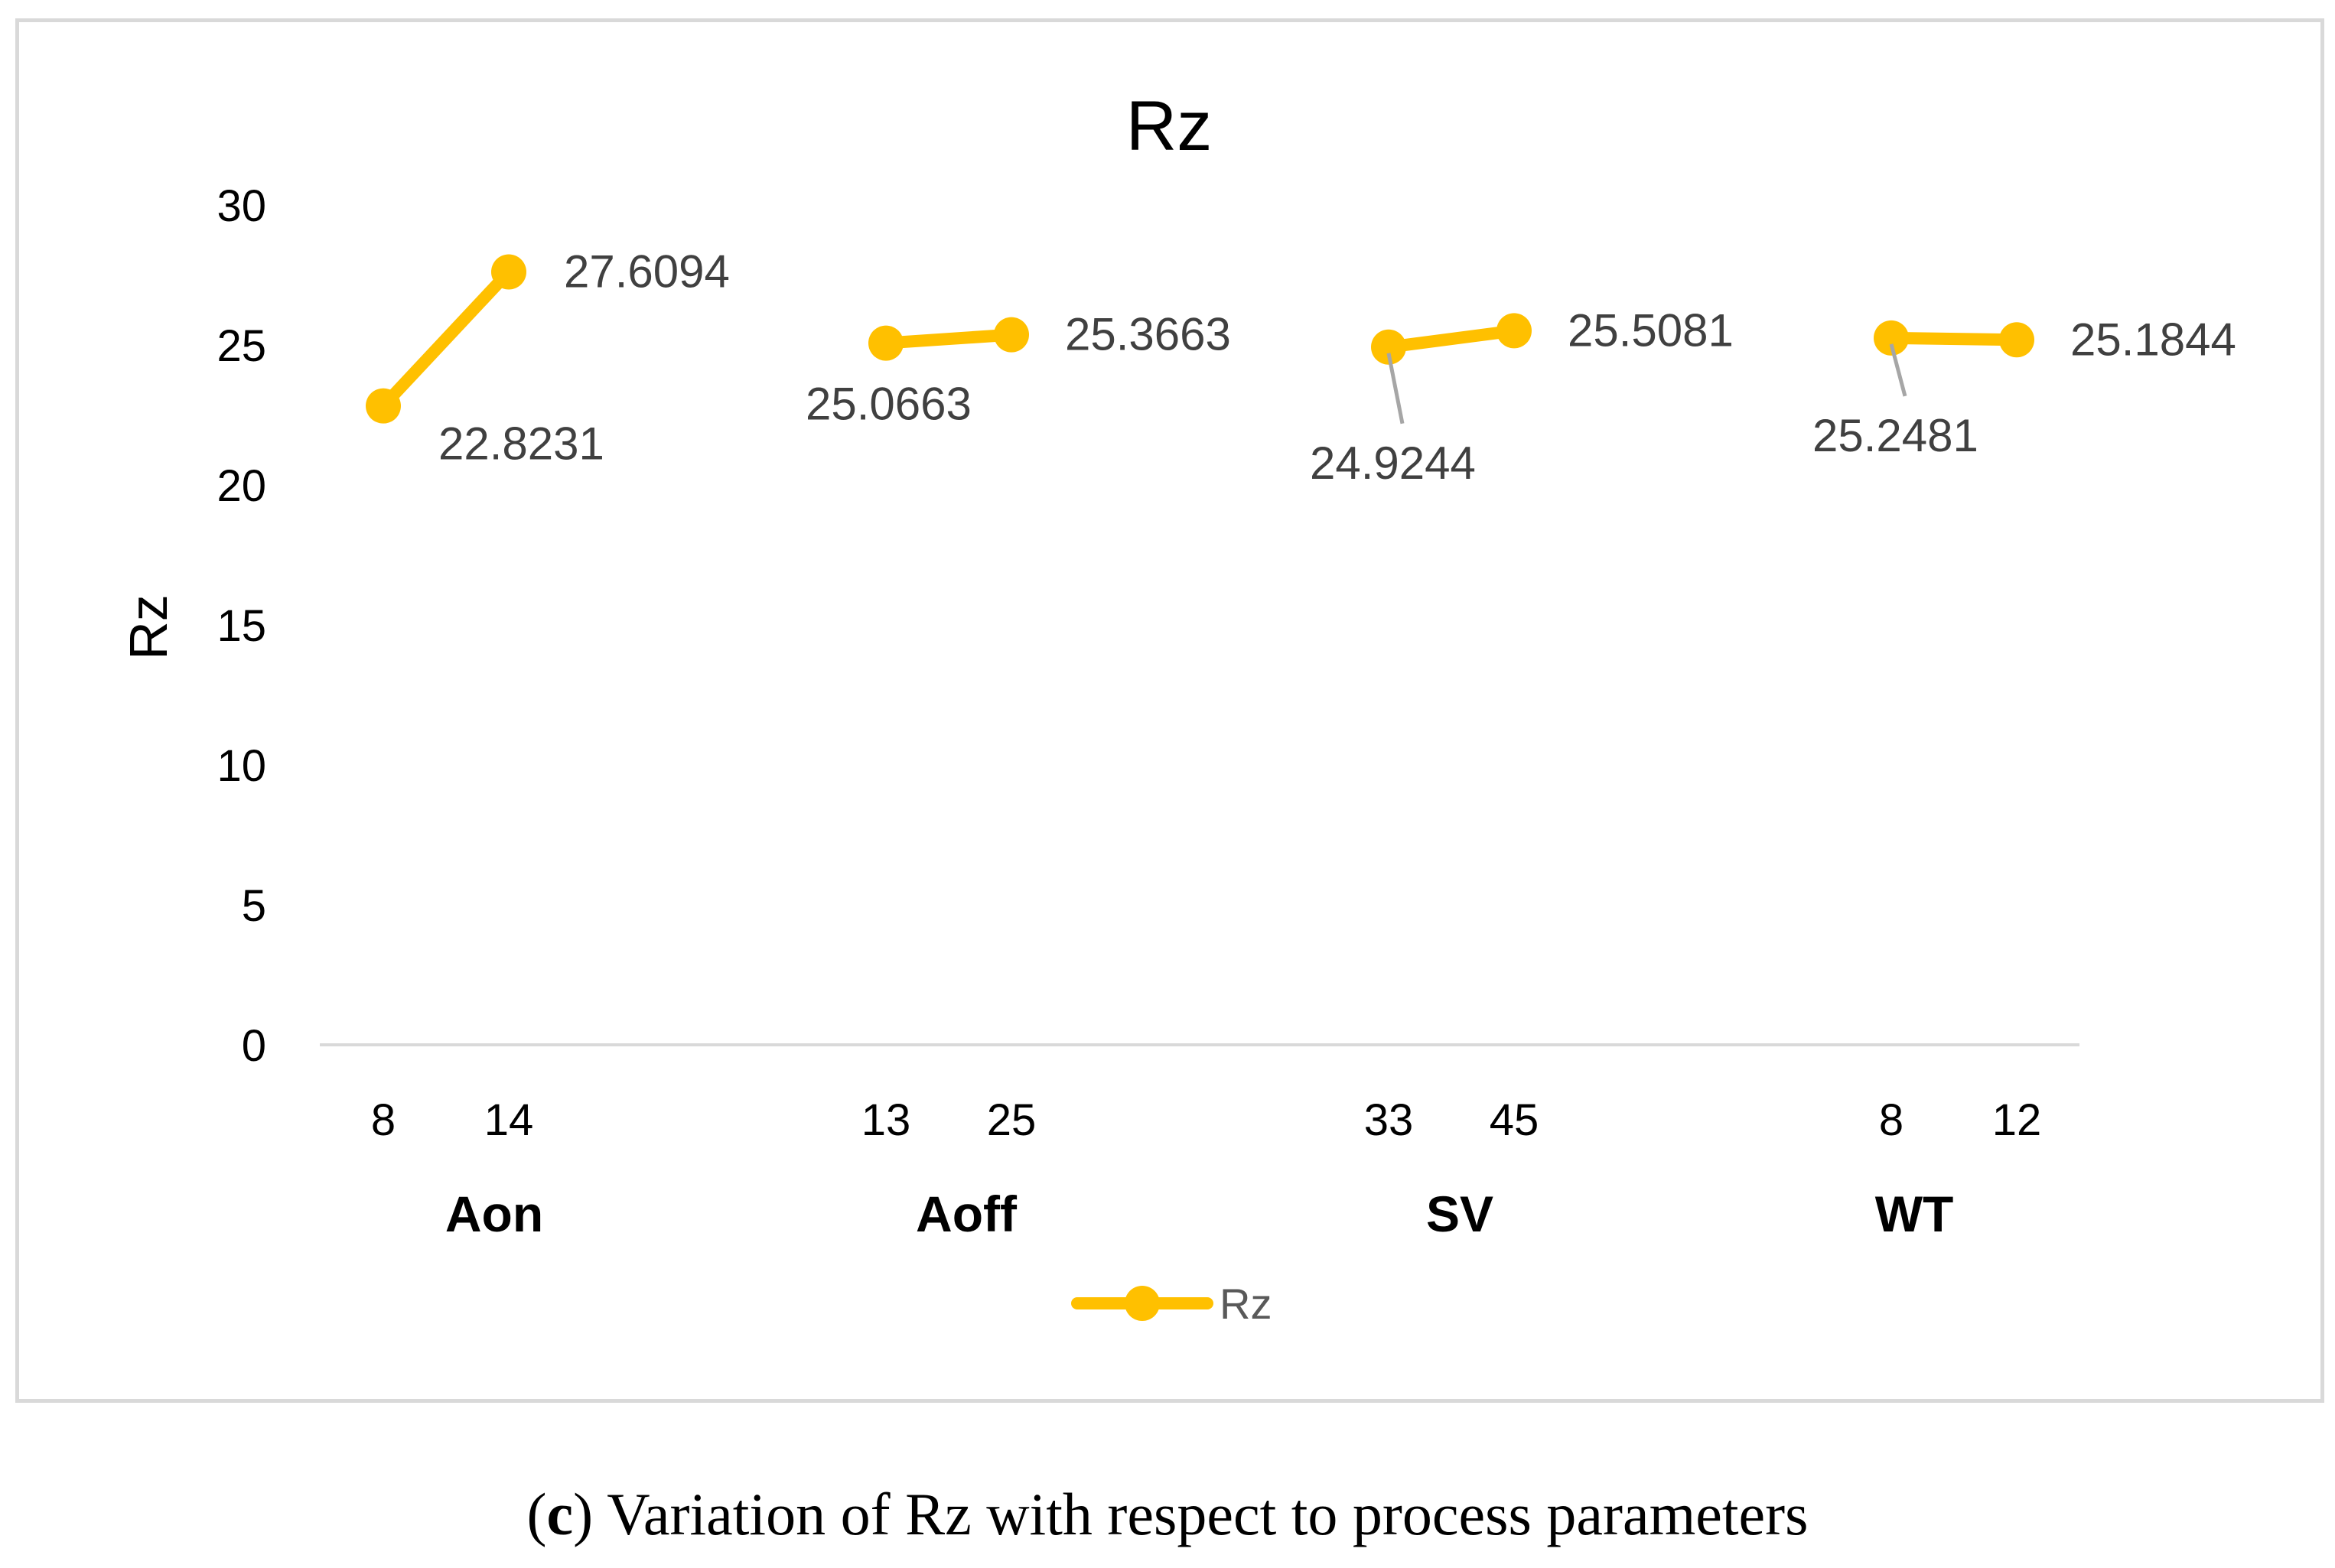 This screenshot has height=1568, width=2335. Describe the element at coordinates (254, 906) in the screenshot. I see `y-tick-label-5: 5` at that location.